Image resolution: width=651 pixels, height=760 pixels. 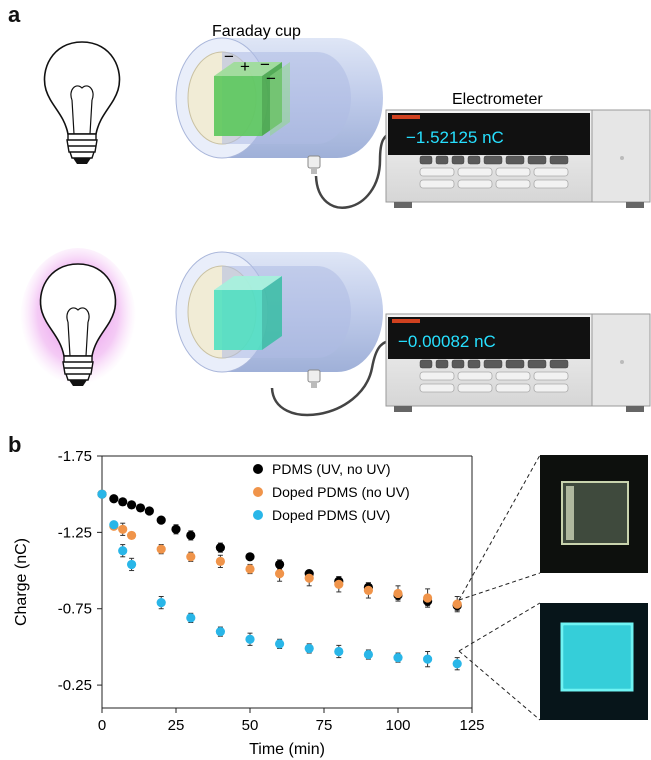 I want to click on x-tick-label: 75, so click(x=324, y=725).